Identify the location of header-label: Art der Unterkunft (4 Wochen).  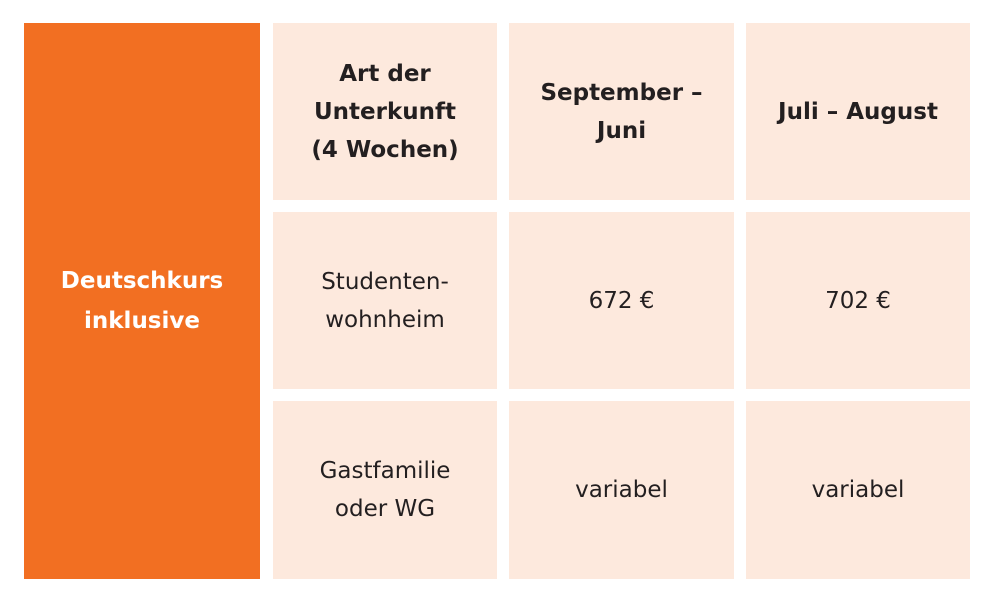
(385, 111).